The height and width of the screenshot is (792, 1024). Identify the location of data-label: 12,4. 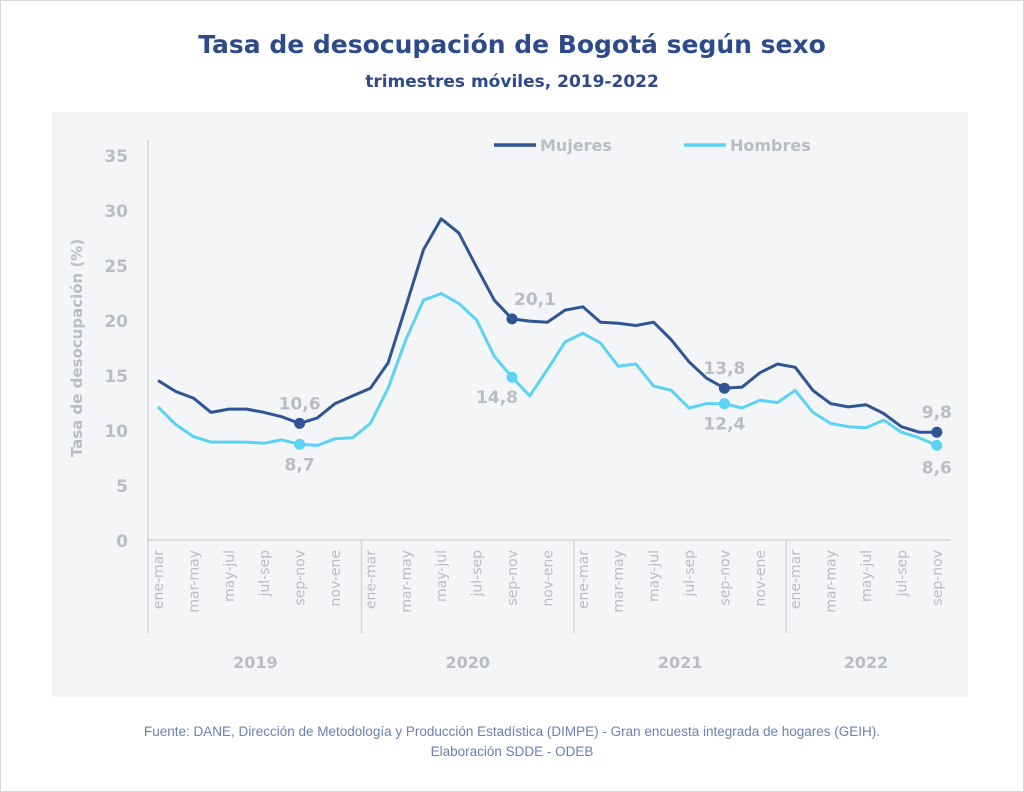
(724, 425).